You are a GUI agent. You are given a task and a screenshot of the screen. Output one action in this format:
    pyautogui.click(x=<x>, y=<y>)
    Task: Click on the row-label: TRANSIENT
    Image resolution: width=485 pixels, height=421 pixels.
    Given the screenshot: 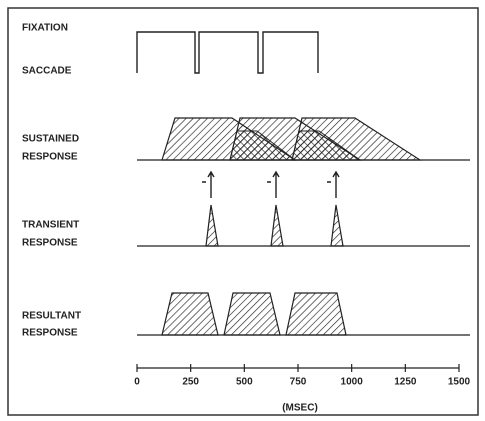 What is the action you would take?
    pyautogui.click(x=50, y=225)
    